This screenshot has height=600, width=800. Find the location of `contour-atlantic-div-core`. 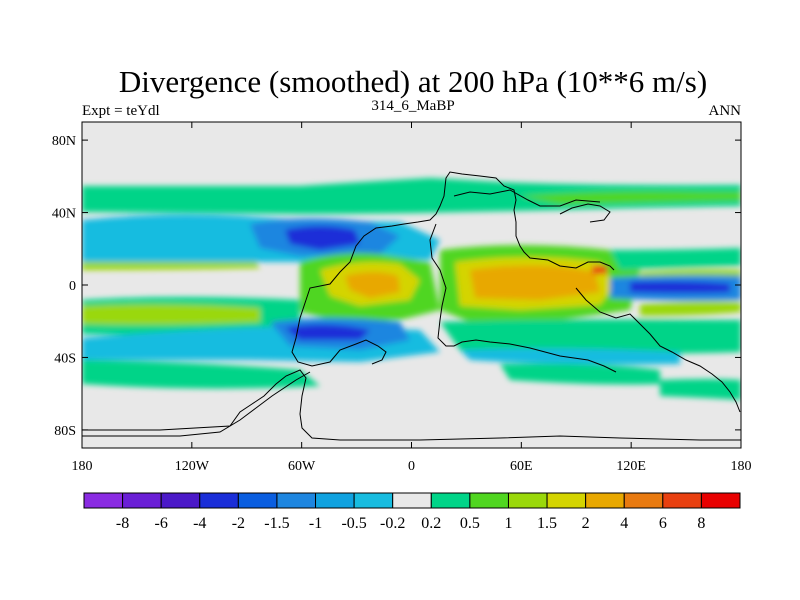

contour-atlantic-div-core is located at coordinates (372, 285).